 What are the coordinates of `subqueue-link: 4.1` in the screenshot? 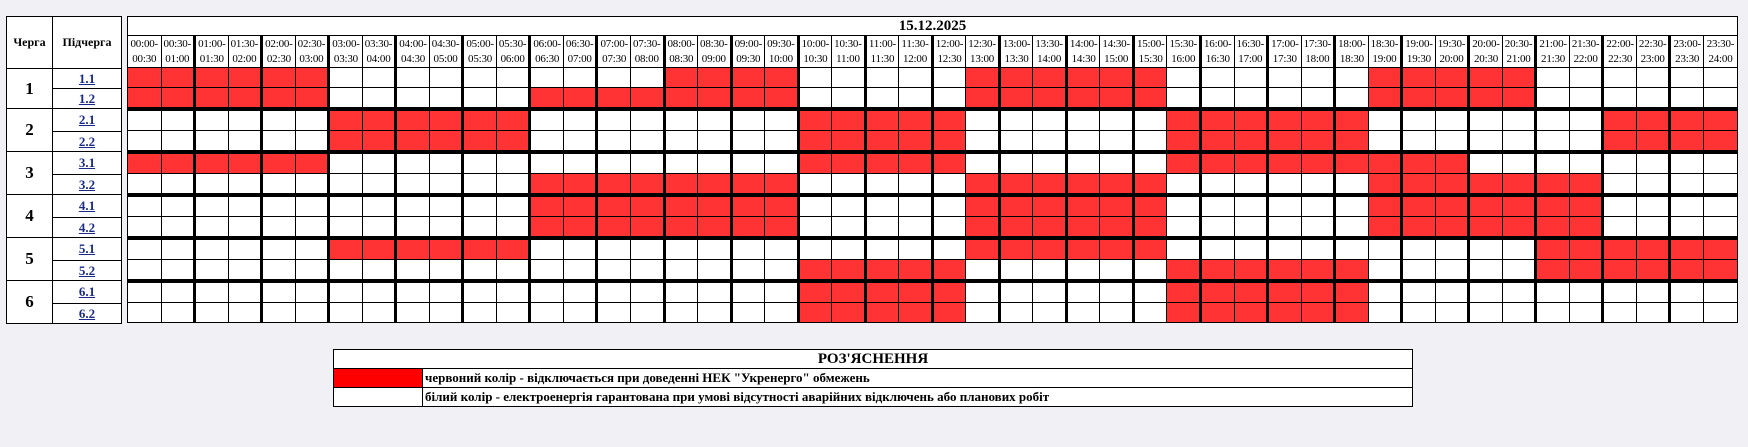 It's located at (87, 205).